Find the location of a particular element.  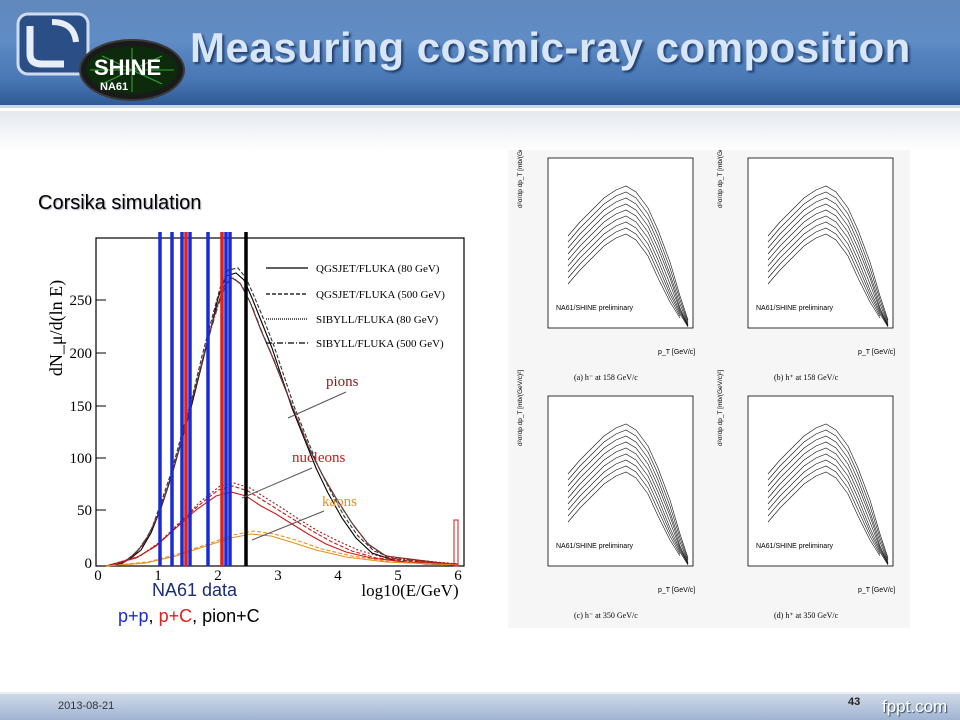

panel-caption: (d) h⁺ at 350 GeV/c is located at coordinates (806, 615).